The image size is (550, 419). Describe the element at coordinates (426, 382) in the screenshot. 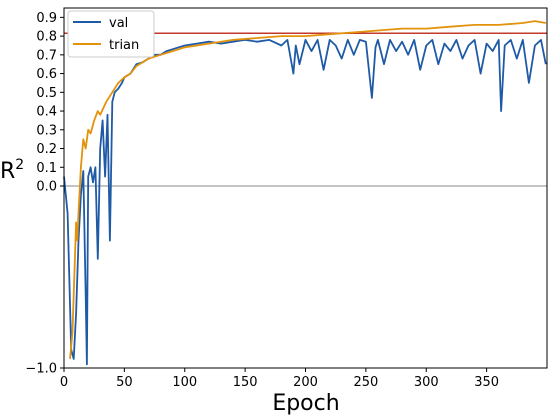

I see `x-tick-label: 300` at that location.